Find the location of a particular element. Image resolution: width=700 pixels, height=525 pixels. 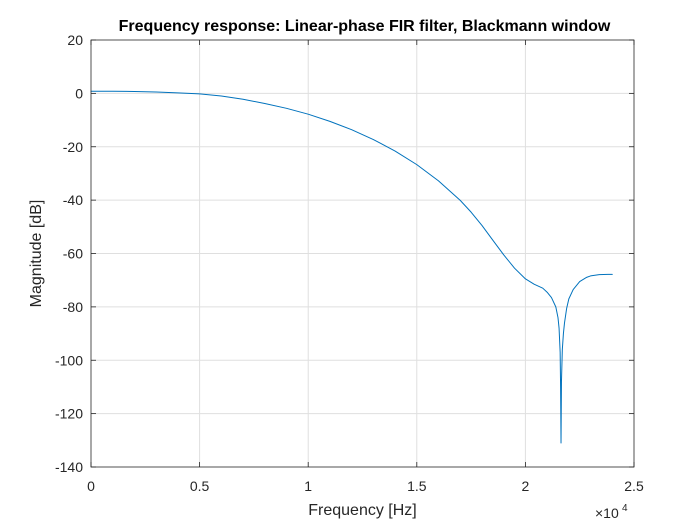

x-axis-scale-factor: ×10 is located at coordinates (607, 513).